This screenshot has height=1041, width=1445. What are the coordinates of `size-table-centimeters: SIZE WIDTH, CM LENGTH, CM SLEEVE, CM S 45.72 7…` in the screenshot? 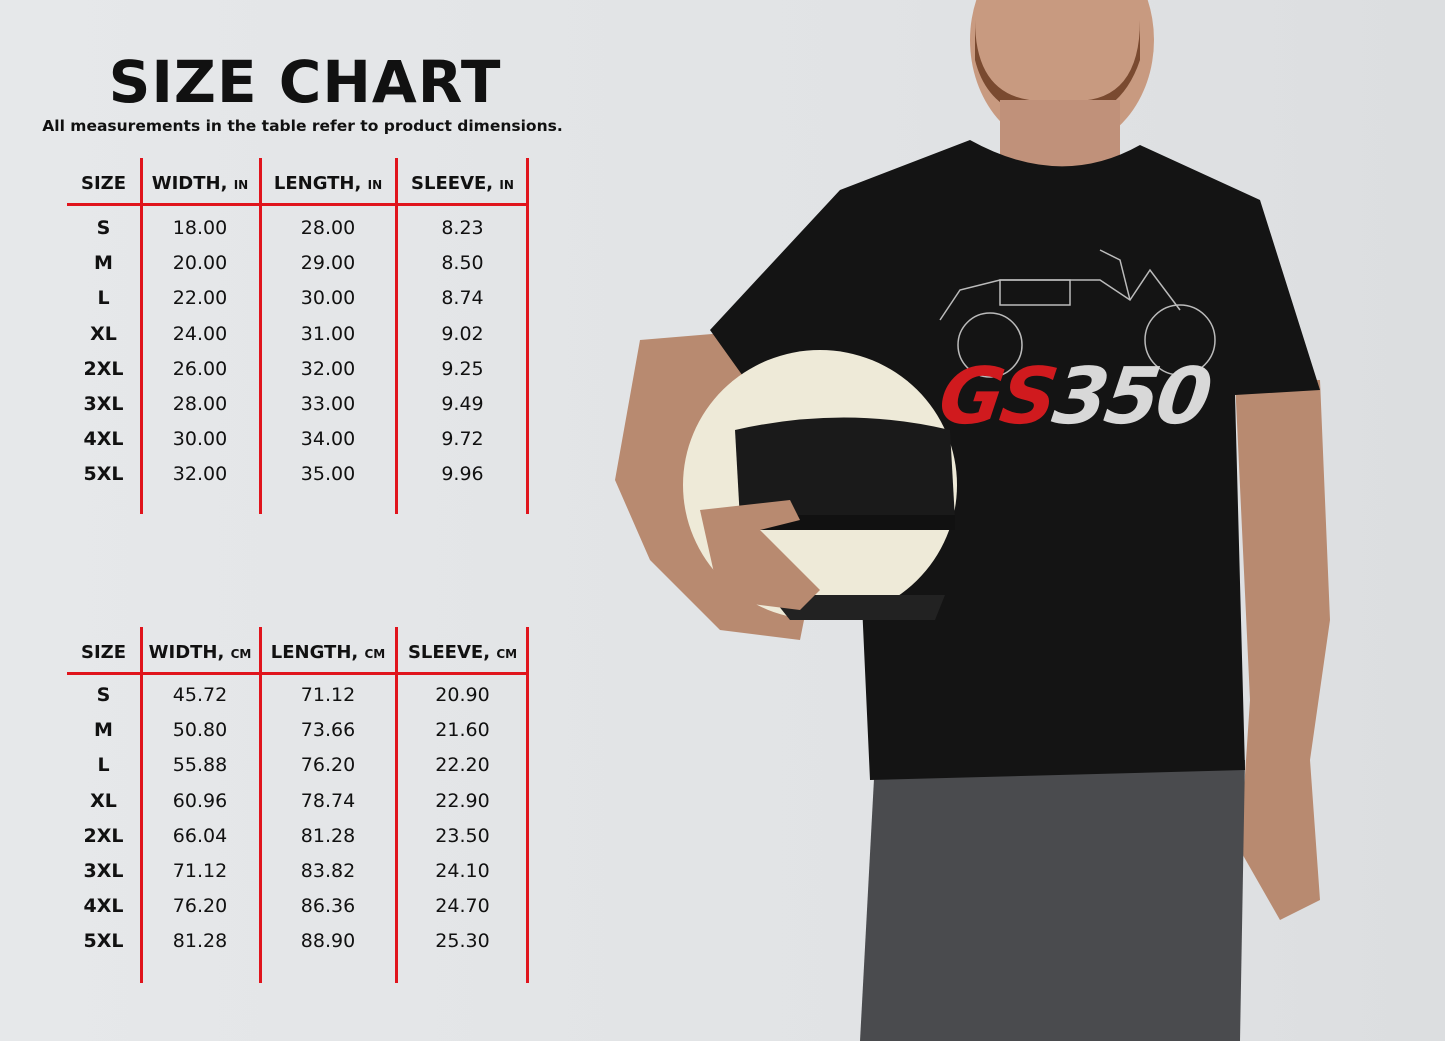 It's located at (298, 805).